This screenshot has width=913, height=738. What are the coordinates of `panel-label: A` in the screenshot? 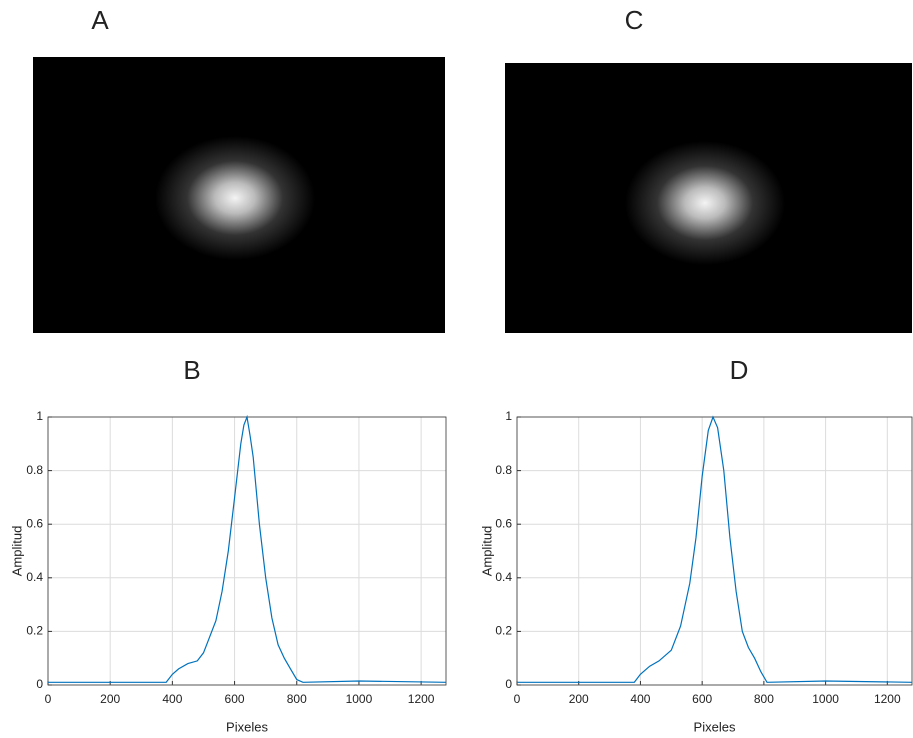 It's located at (100, 20).